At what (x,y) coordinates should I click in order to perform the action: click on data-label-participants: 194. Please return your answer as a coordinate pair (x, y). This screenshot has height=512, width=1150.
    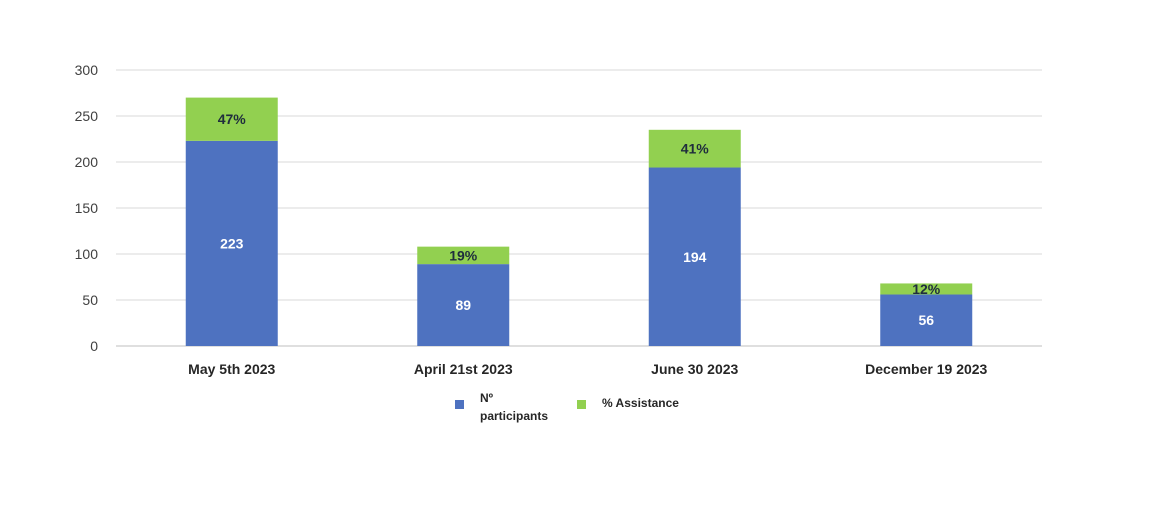
    Looking at the image, I should click on (695, 257).